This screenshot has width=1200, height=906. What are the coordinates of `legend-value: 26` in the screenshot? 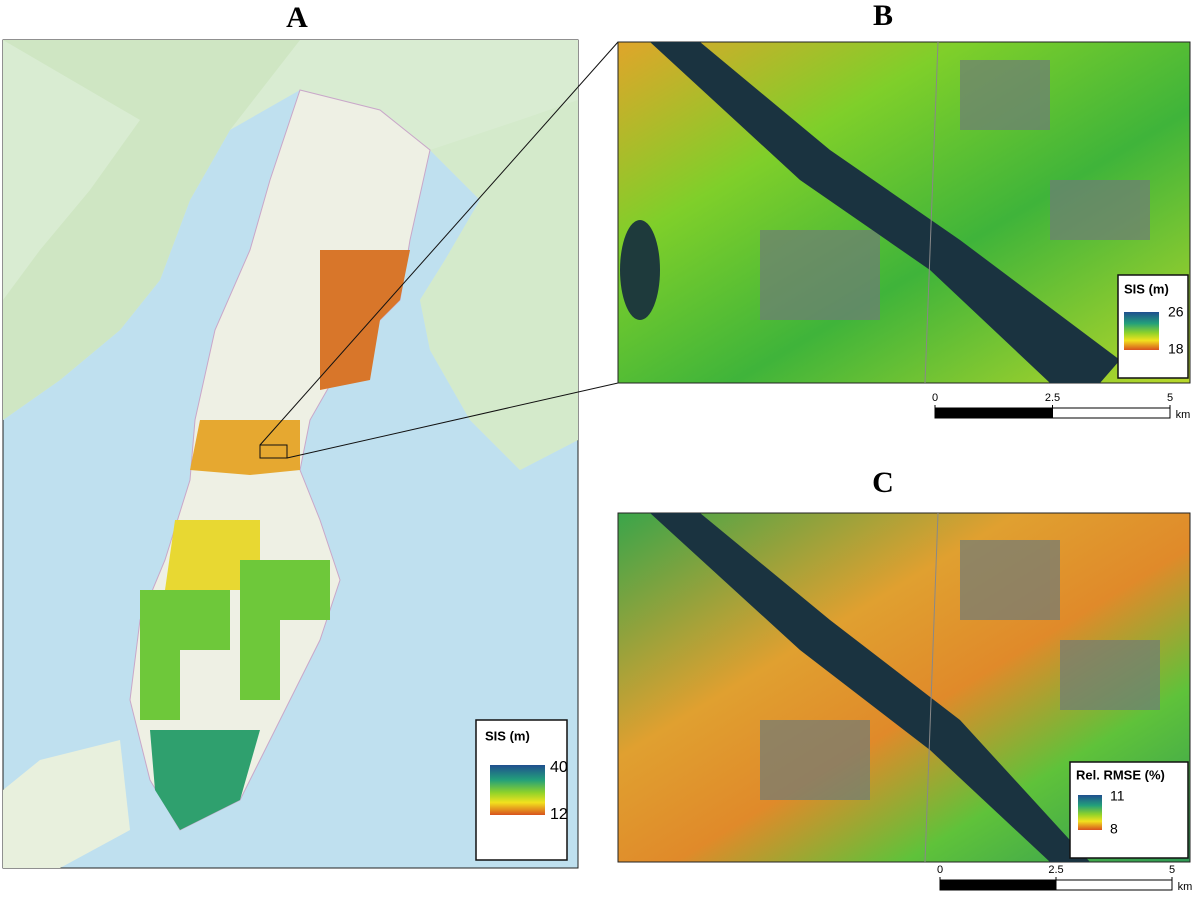 It's located at (1176, 312).